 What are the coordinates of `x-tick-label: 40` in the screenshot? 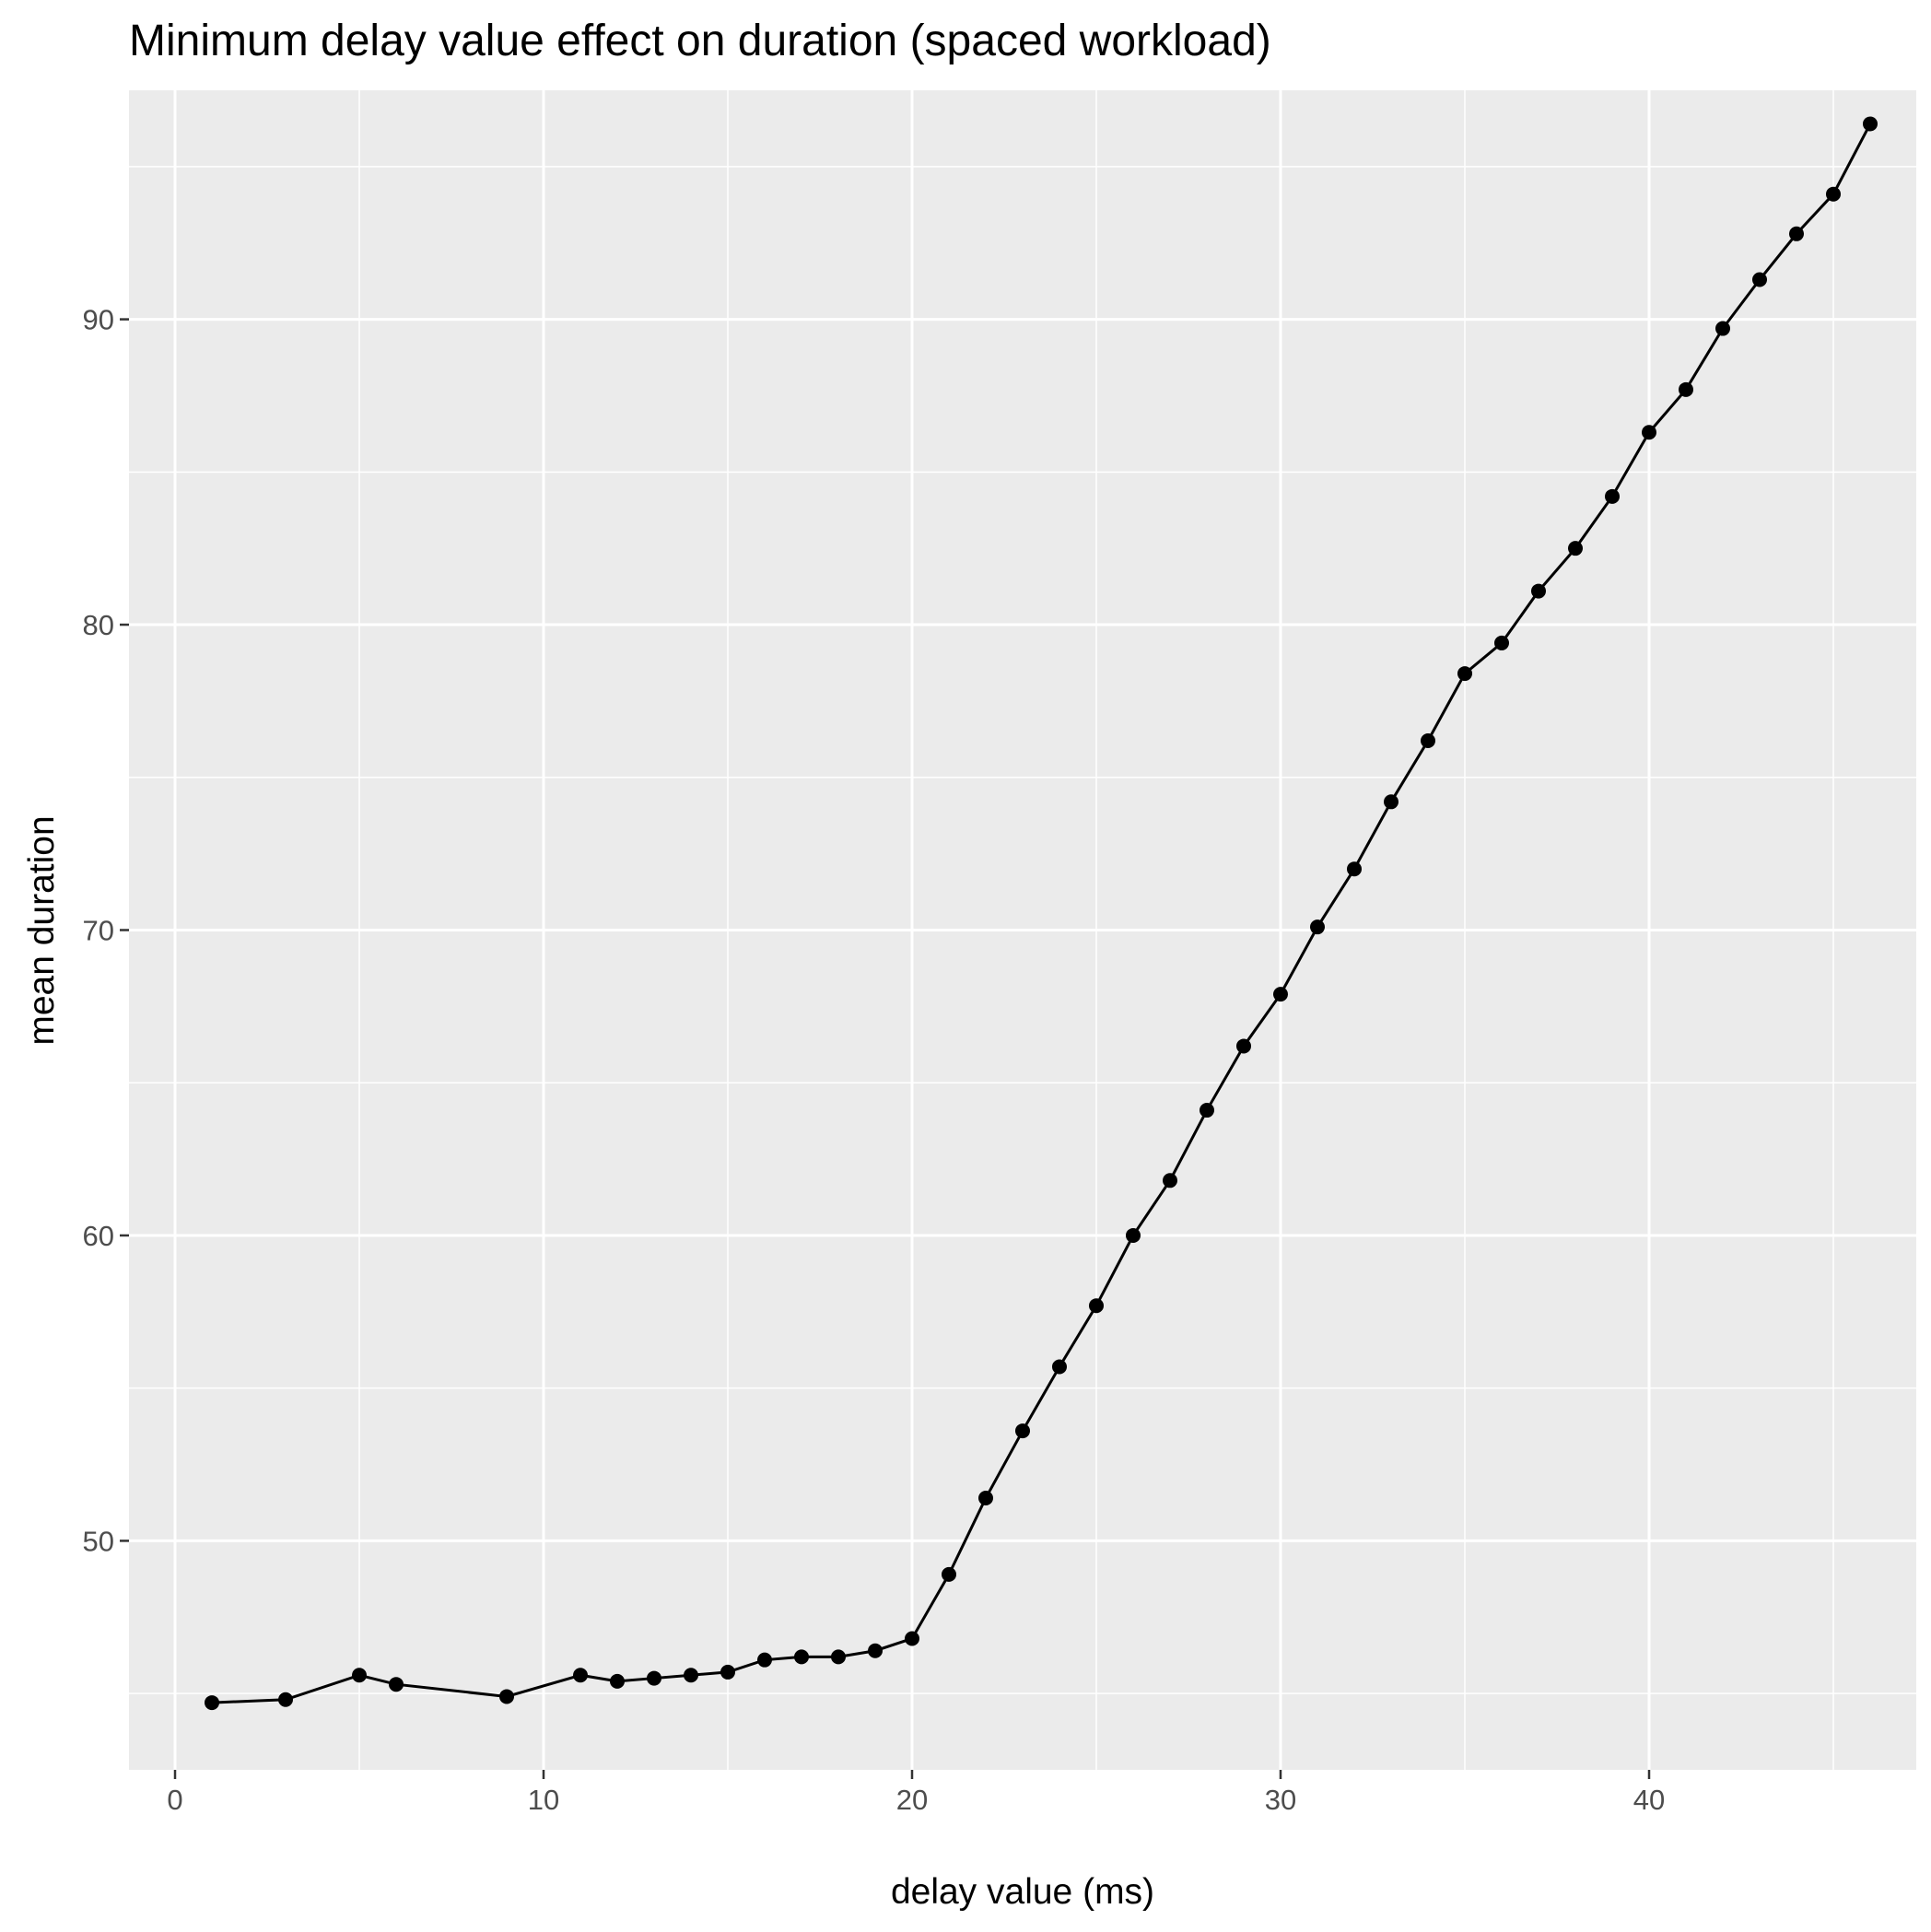 It's located at (1649, 1800).